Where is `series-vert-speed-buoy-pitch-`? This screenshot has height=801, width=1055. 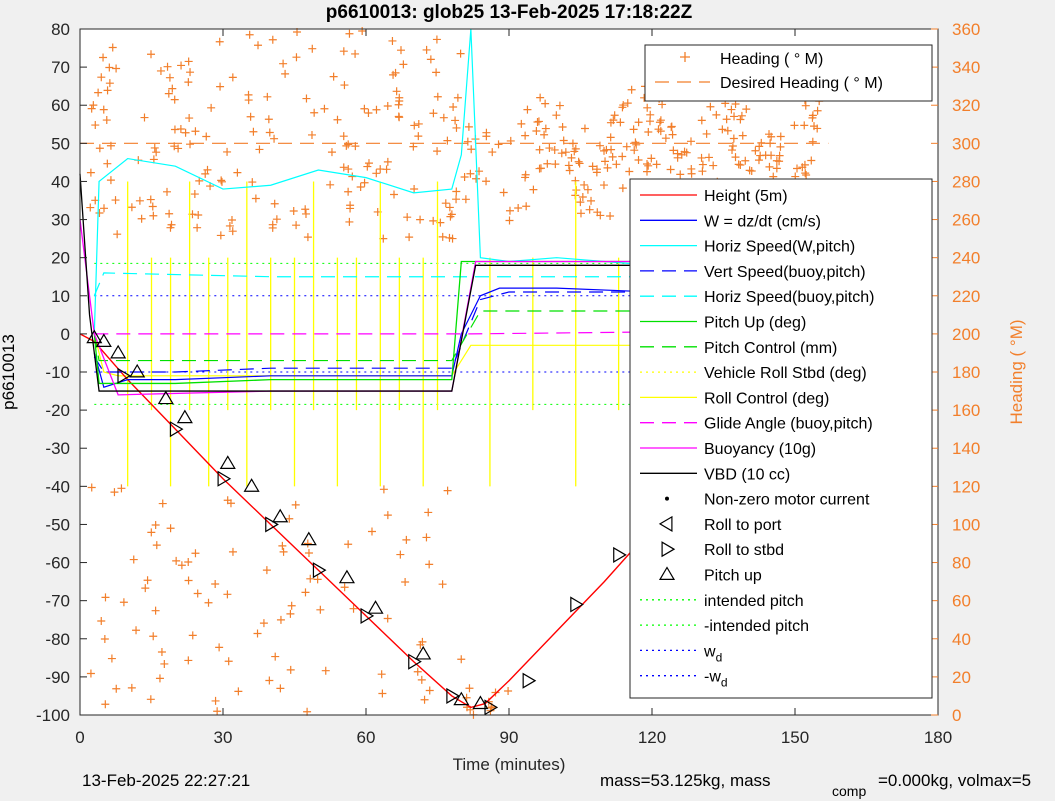 series-vert-speed-buoy-pitch- is located at coordinates (461, 332).